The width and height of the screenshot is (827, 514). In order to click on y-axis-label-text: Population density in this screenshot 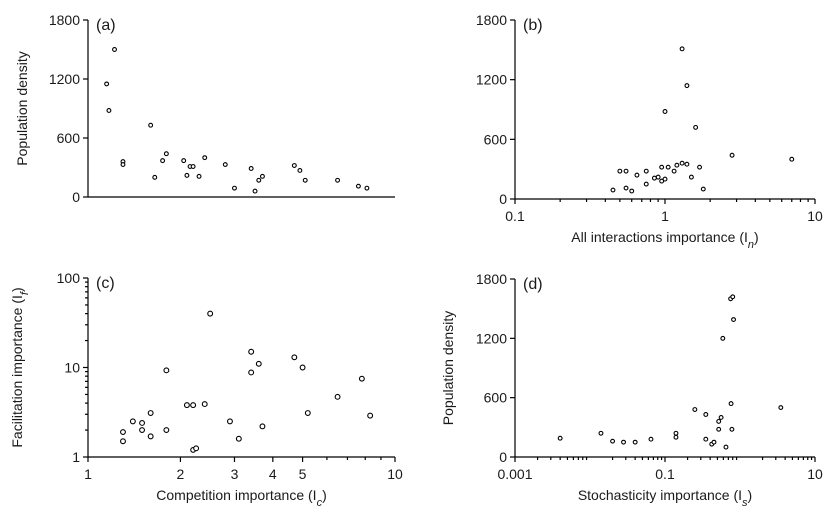, I will do `click(22, 108)`.